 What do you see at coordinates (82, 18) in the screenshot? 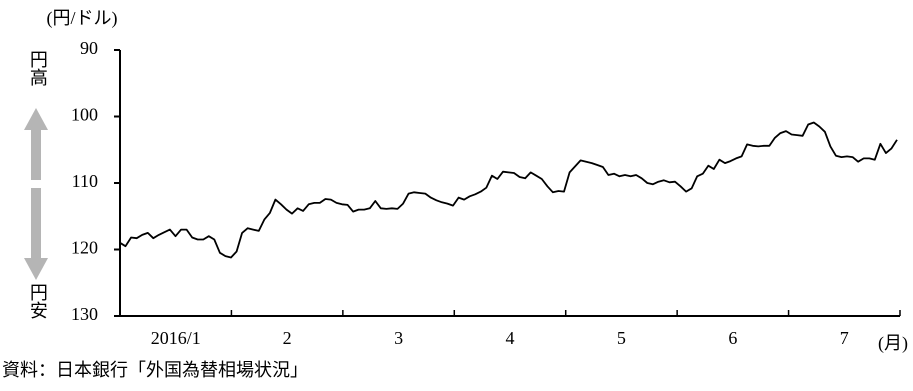
I see `y-axis-label: (円/ドル)` at bounding box center [82, 18].